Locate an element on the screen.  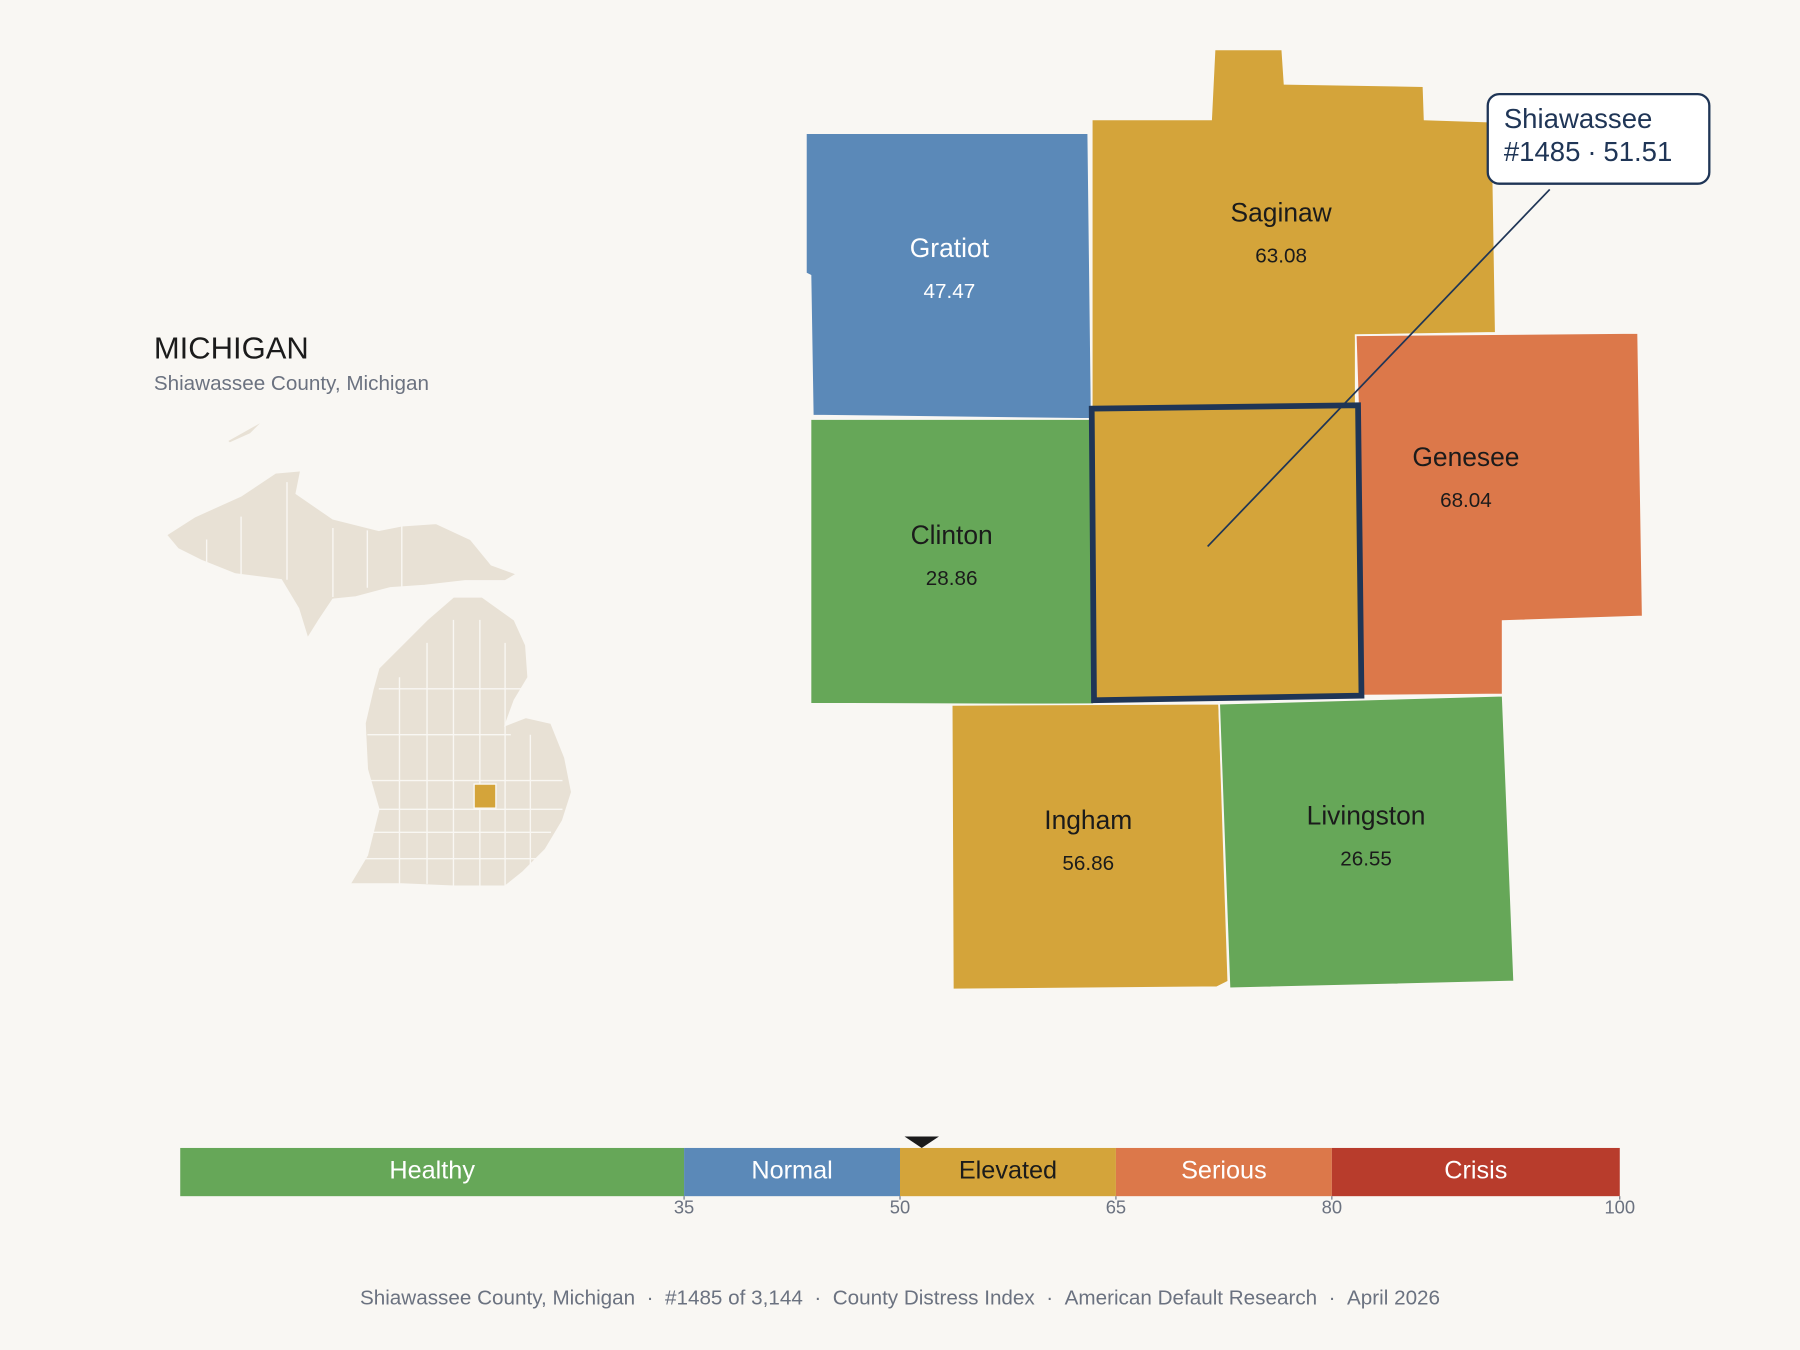
county-value: 56.86 is located at coordinates (1088, 863).